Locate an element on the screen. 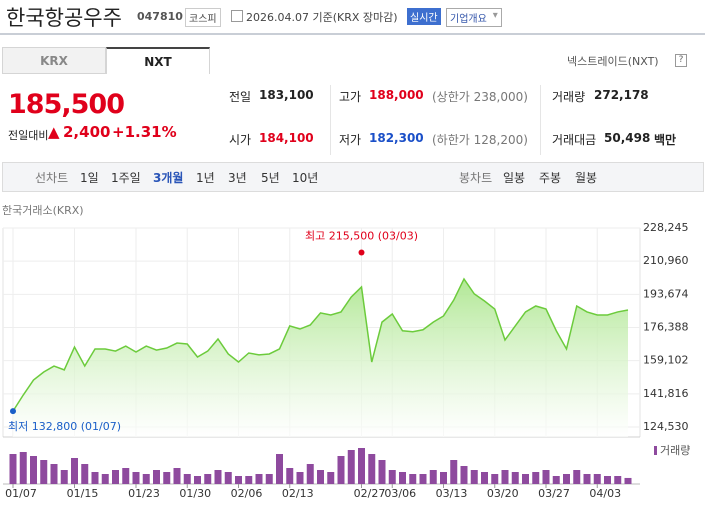  volume-legend-icon is located at coordinates (655, 450).